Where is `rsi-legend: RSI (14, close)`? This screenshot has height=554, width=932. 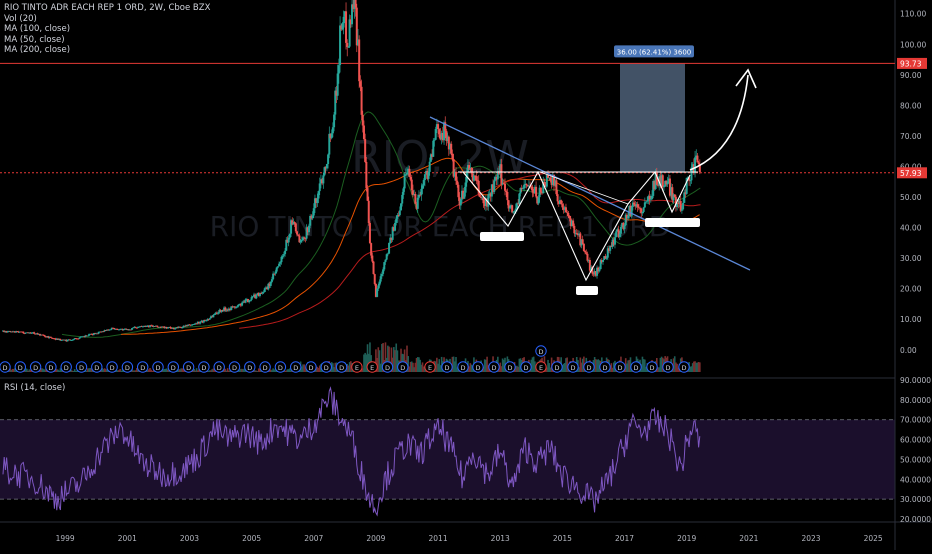
rsi-legend: RSI (14, close) is located at coordinates (35, 388).